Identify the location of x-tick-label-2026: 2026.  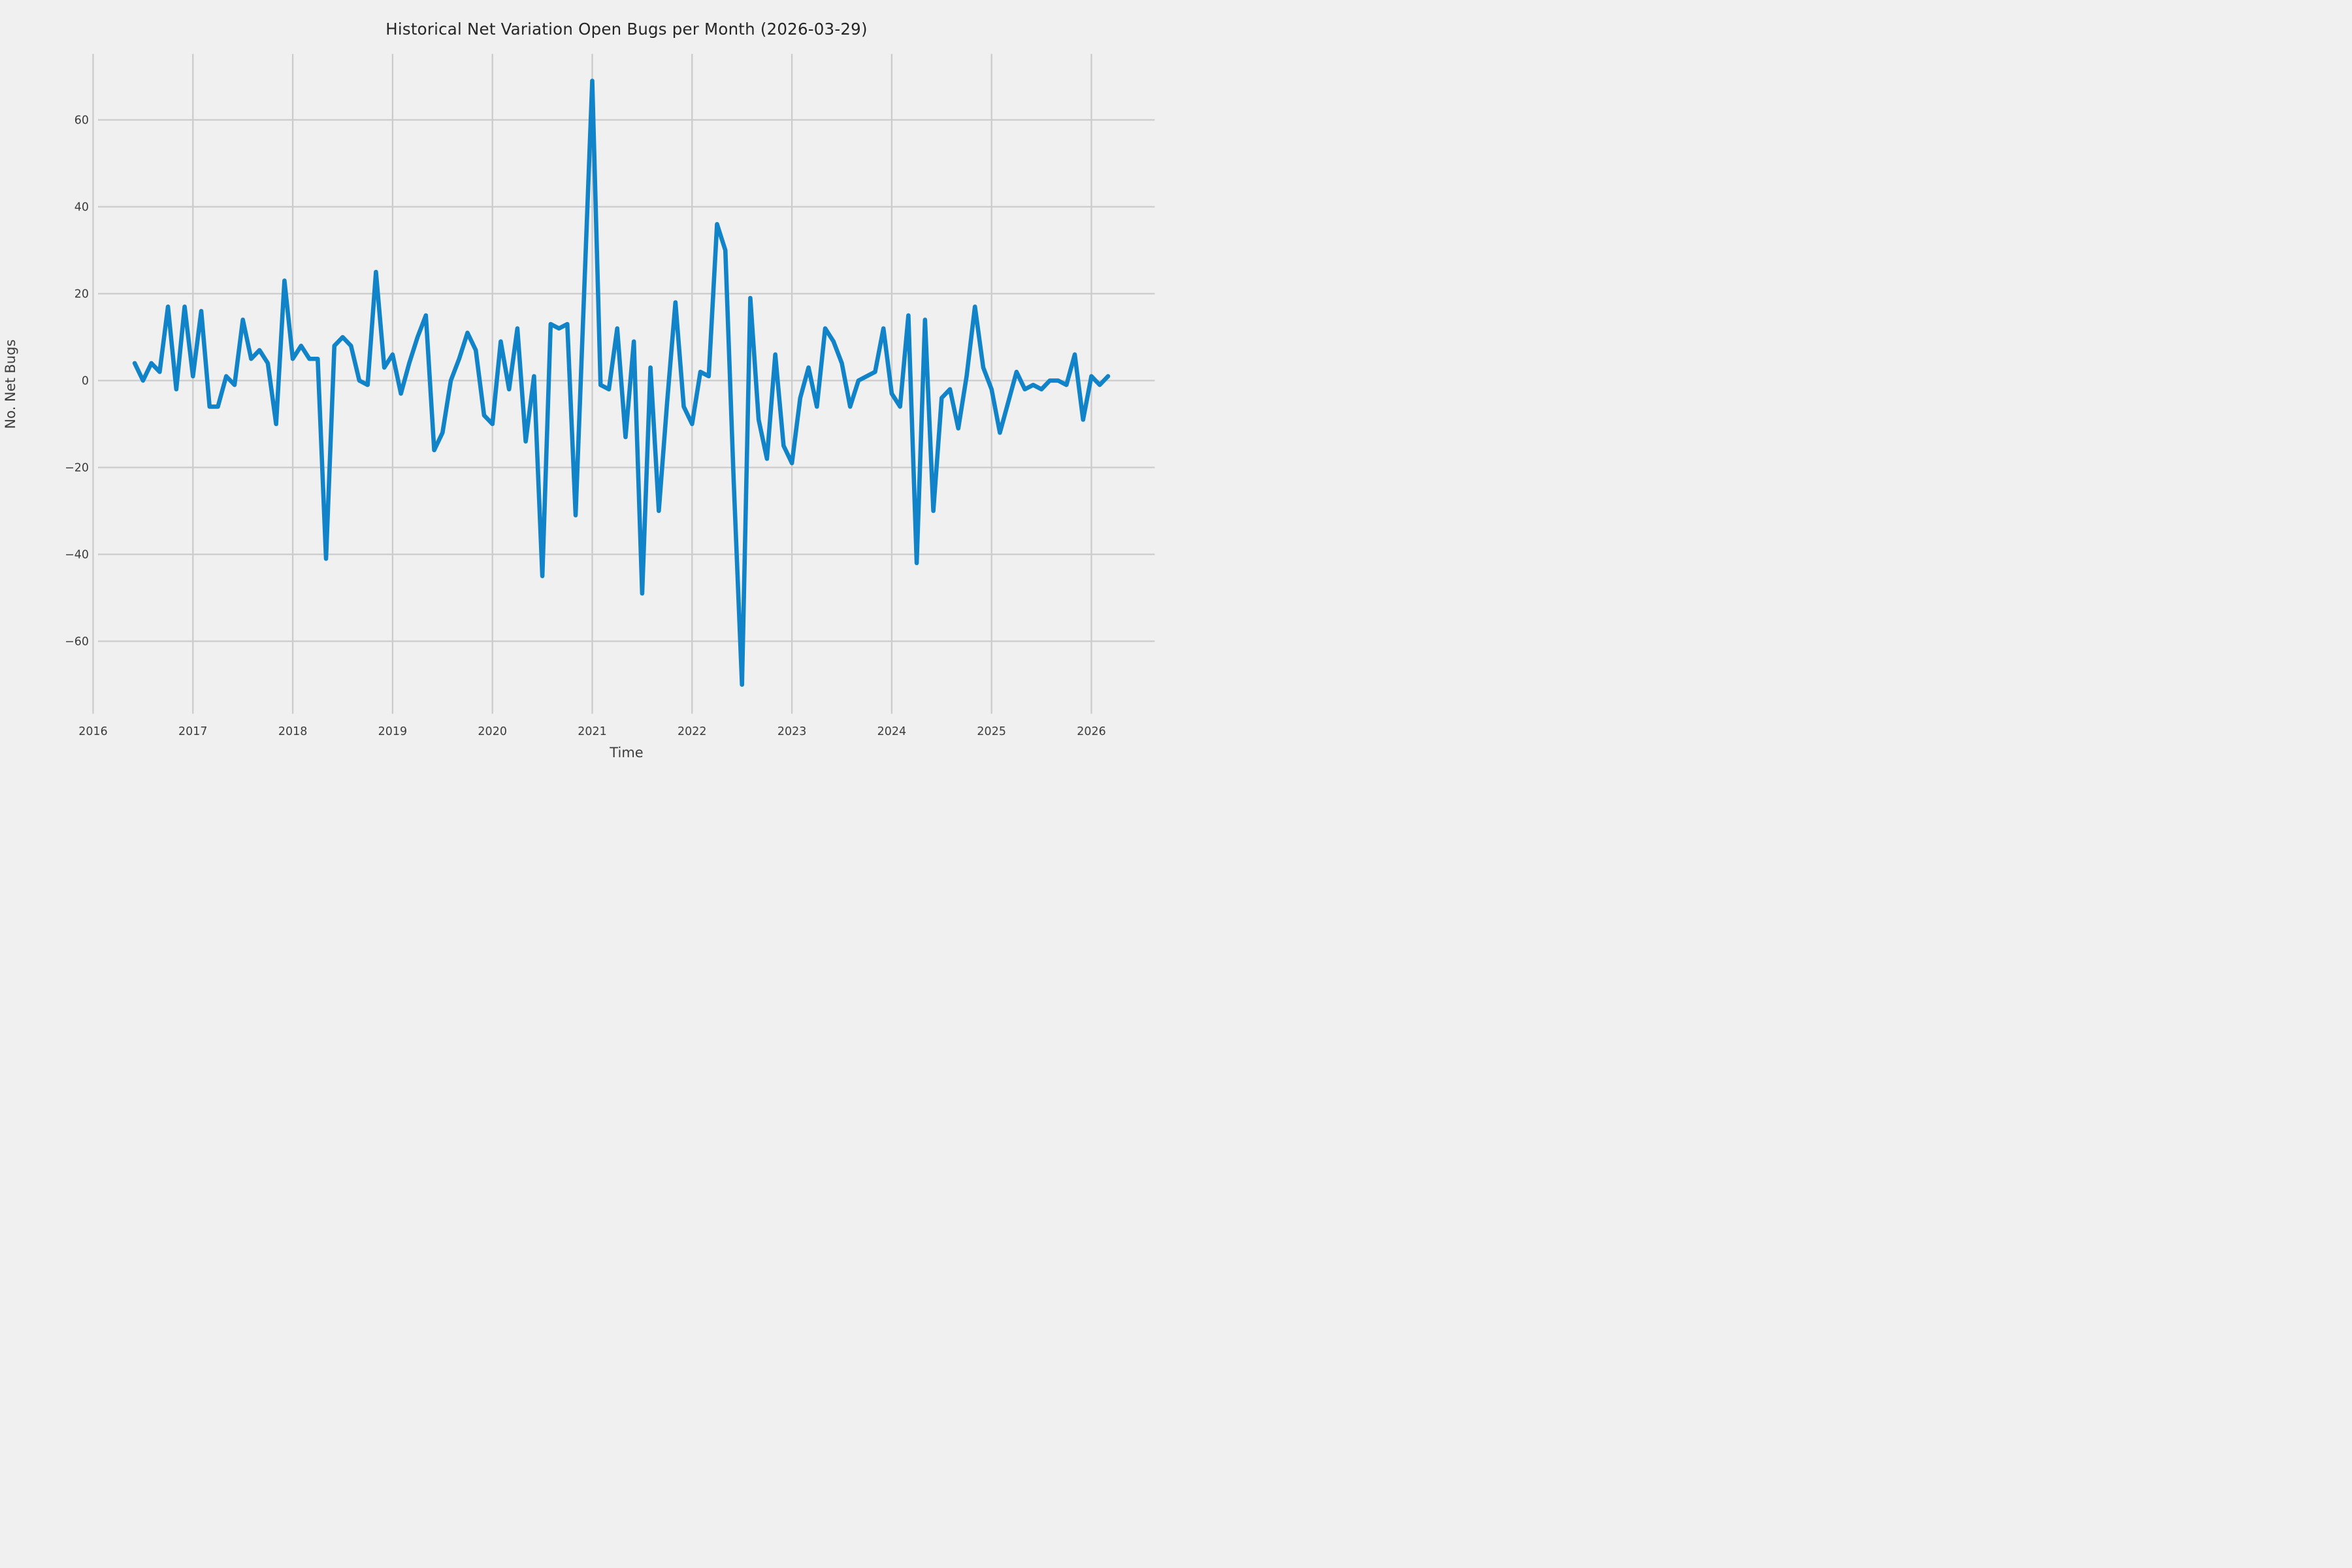
(1091, 731).